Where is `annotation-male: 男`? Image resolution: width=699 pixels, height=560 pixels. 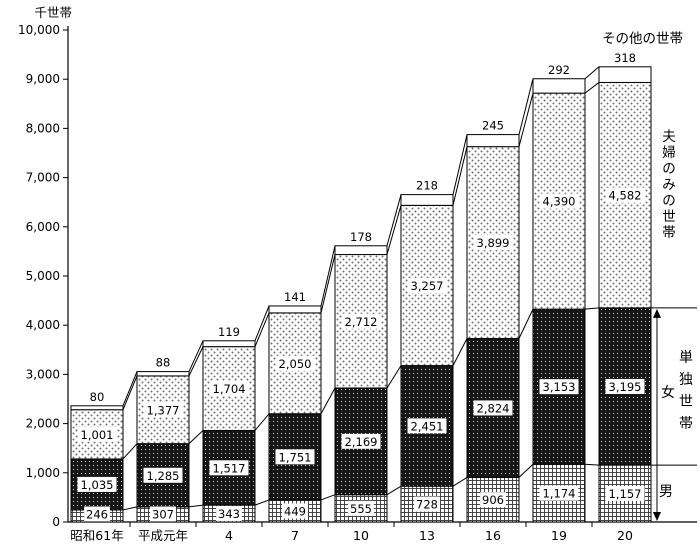 annotation-male: 男 is located at coordinates (666, 492).